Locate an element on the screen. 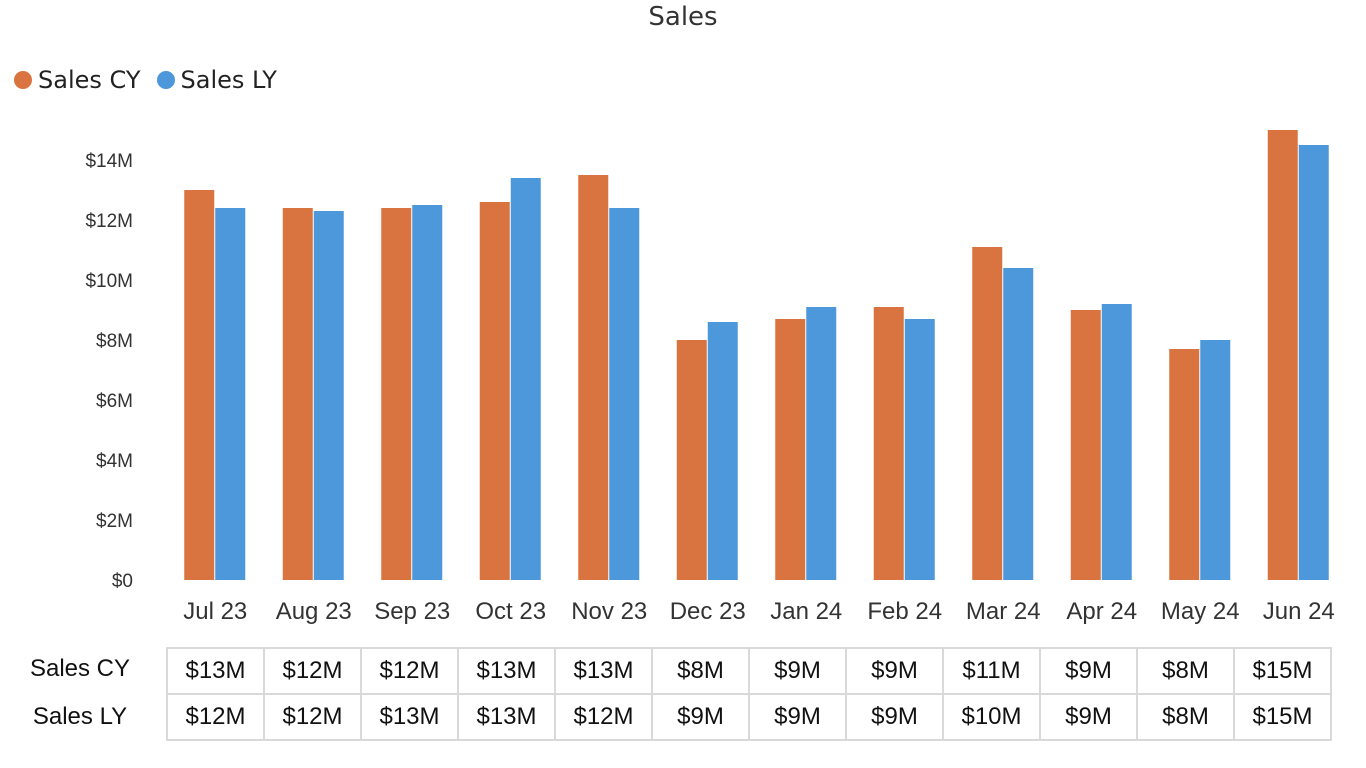  x-tick-label: Mar 24 is located at coordinates (1003, 611).